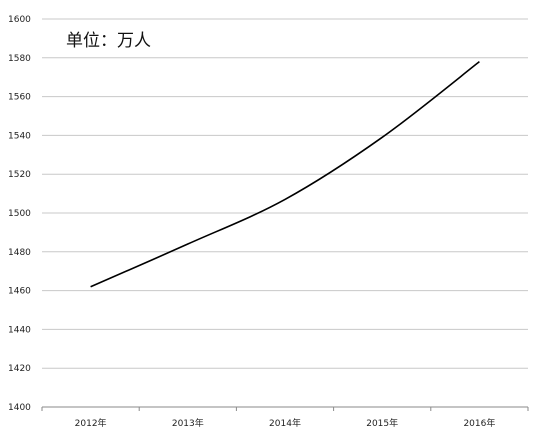 Image resolution: width=540 pixels, height=433 pixels. Describe the element at coordinates (19, 59) in the screenshot. I see `y-tick-label: 1580` at that location.